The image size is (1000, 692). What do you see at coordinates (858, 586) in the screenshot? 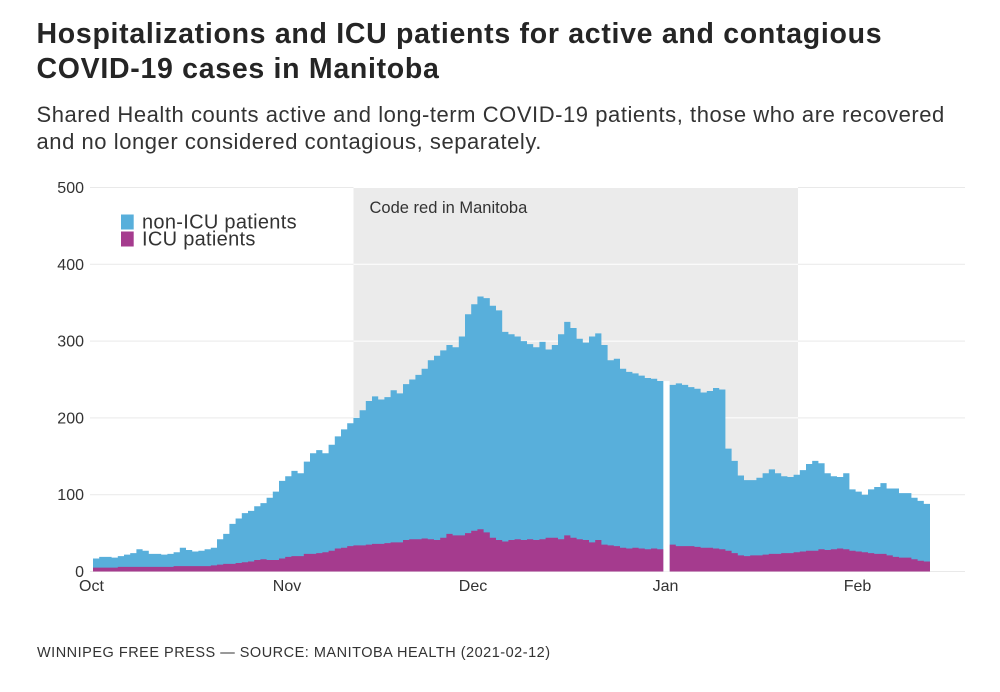
I see `svg-text: Feb` at bounding box center [858, 586].